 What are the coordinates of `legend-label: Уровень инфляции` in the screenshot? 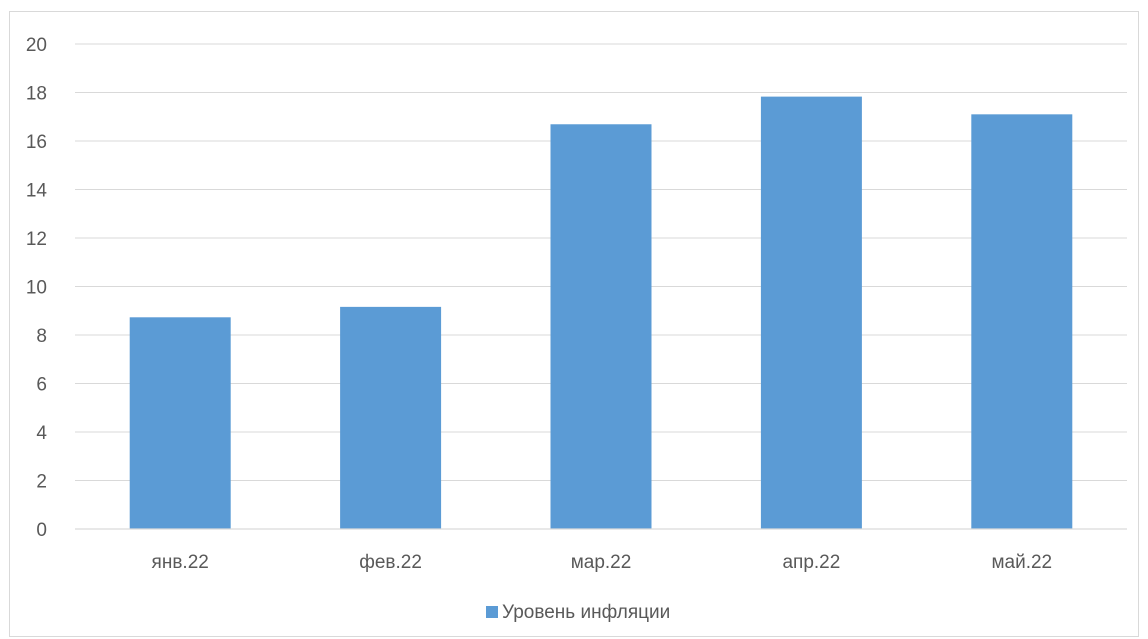 It's located at (586, 612).